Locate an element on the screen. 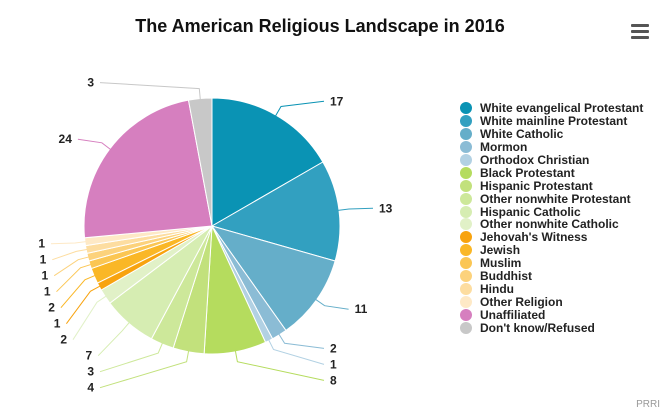  data-label-orthodox-christian: 1 is located at coordinates (333, 364).